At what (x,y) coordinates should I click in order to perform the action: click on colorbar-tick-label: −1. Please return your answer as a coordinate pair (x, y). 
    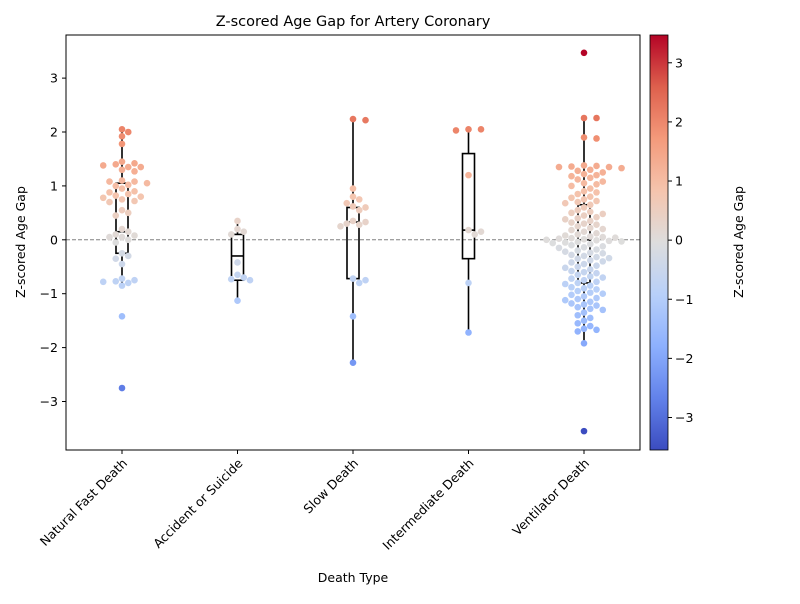
    Looking at the image, I should click on (684, 299).